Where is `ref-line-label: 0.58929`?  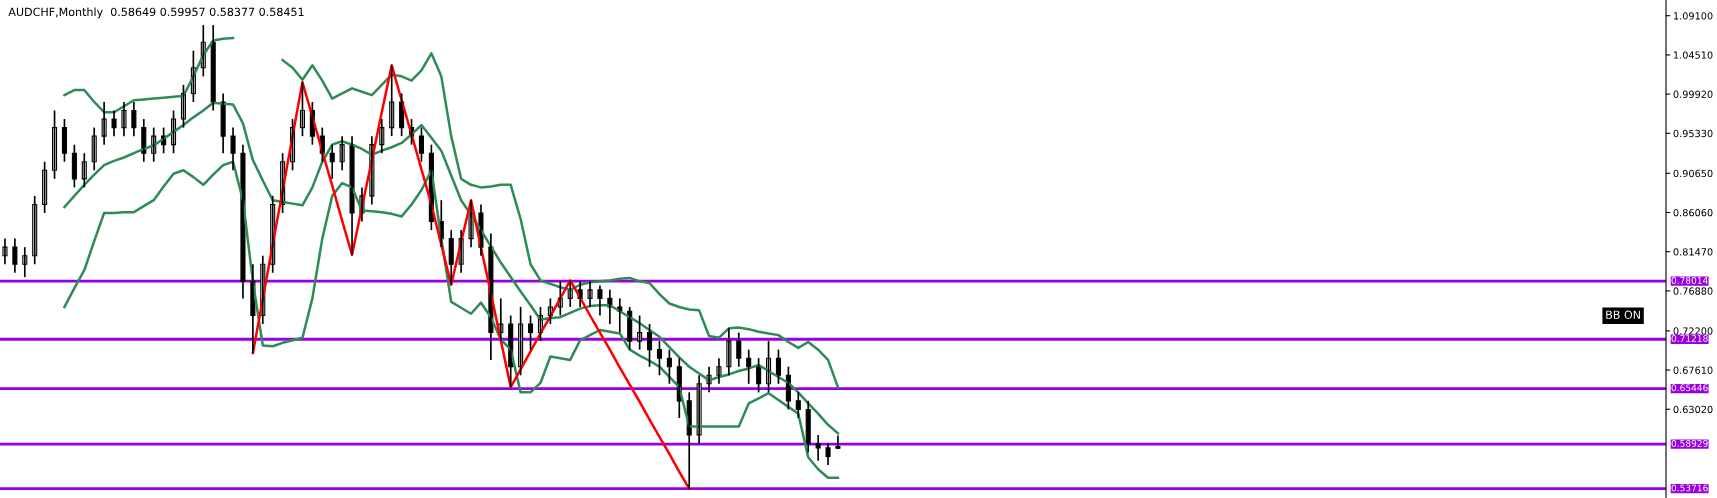
ref-line-label: 0.58929 is located at coordinates (1689, 443).